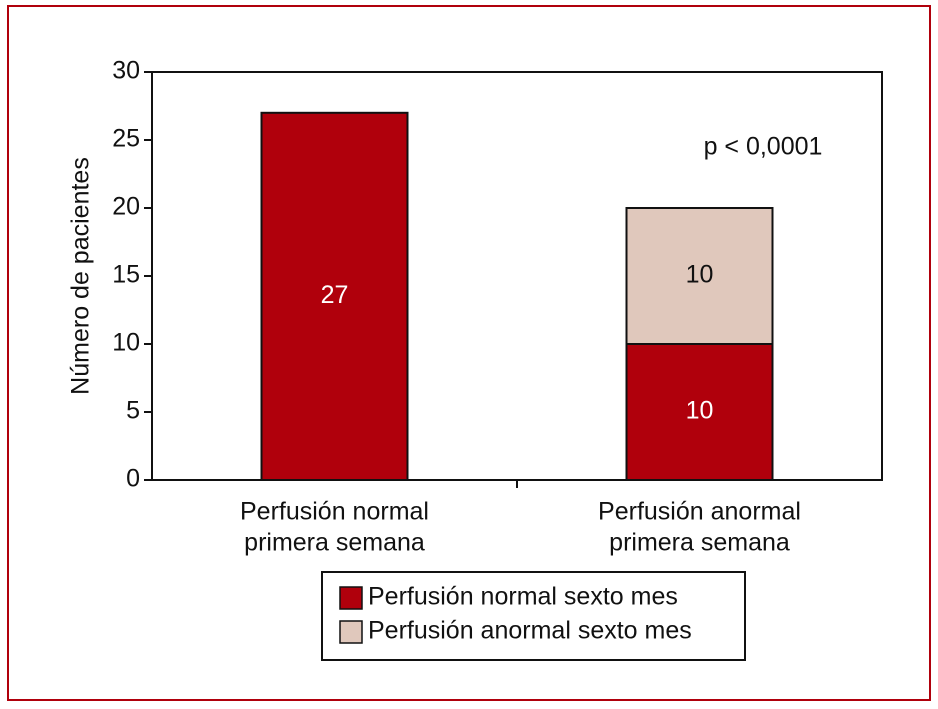  Describe the element at coordinates (530, 631) in the screenshot. I see `legend-label: Perfusión anormal sexto mes` at that location.